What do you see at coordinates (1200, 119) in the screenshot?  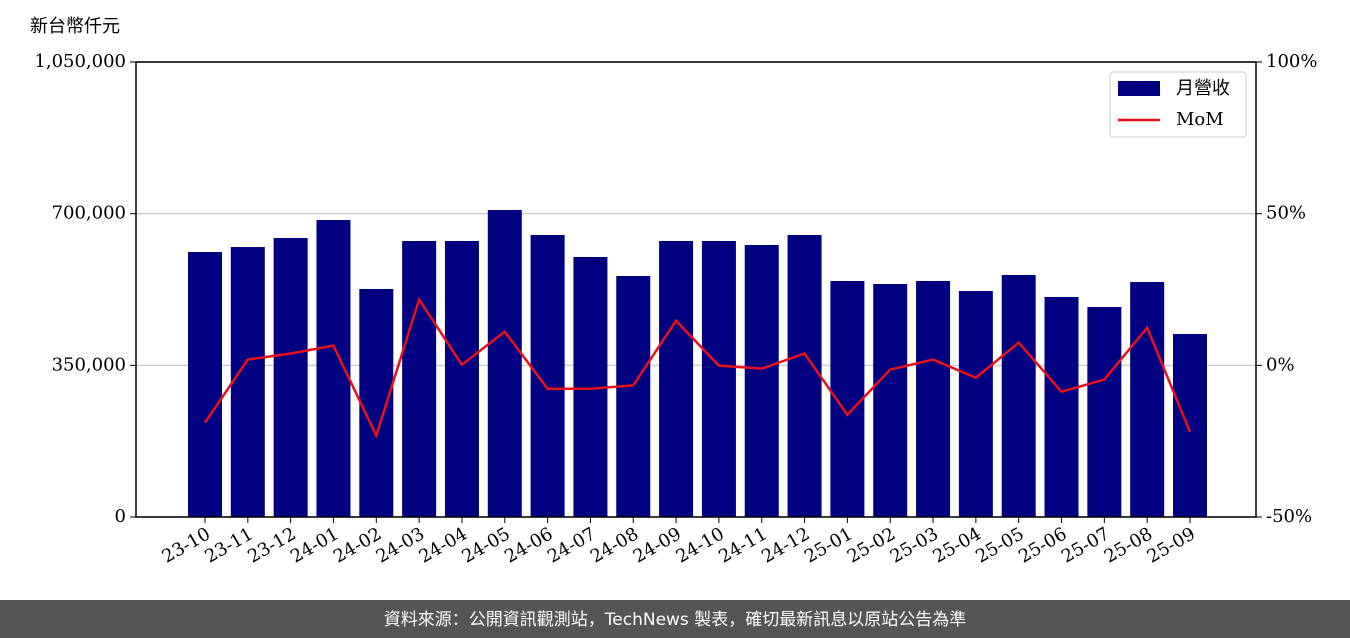 I see `legend-label: MoM` at bounding box center [1200, 119].